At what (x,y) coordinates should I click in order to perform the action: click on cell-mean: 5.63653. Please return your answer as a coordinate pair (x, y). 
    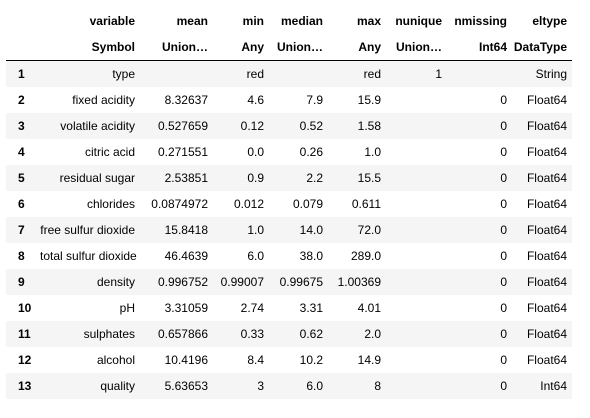
    Looking at the image, I should click on (186, 386).